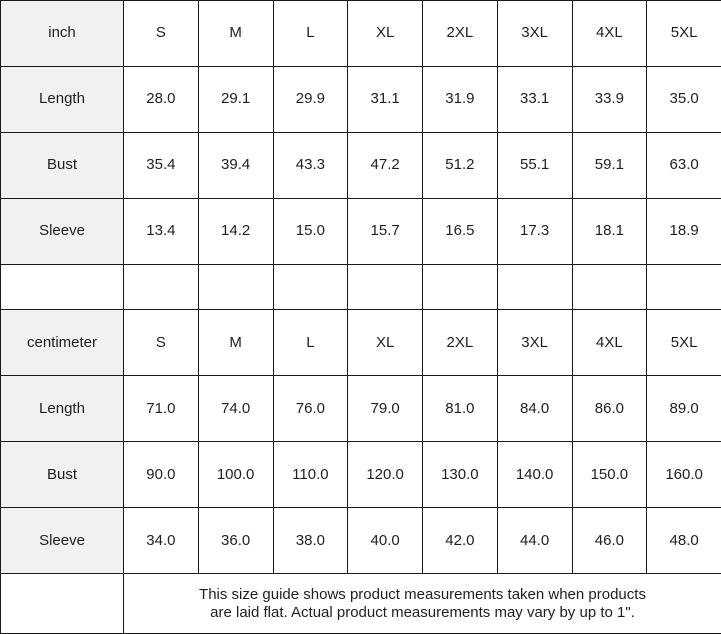 The height and width of the screenshot is (634, 721). Describe the element at coordinates (310, 409) in the screenshot. I see `cell-cm-length-l: 76.0` at that location.